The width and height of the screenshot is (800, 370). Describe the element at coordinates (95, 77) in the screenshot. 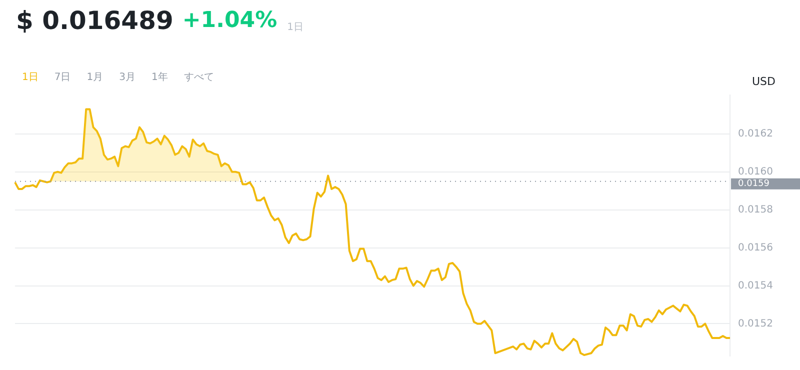

I see `text: 1月` at that location.